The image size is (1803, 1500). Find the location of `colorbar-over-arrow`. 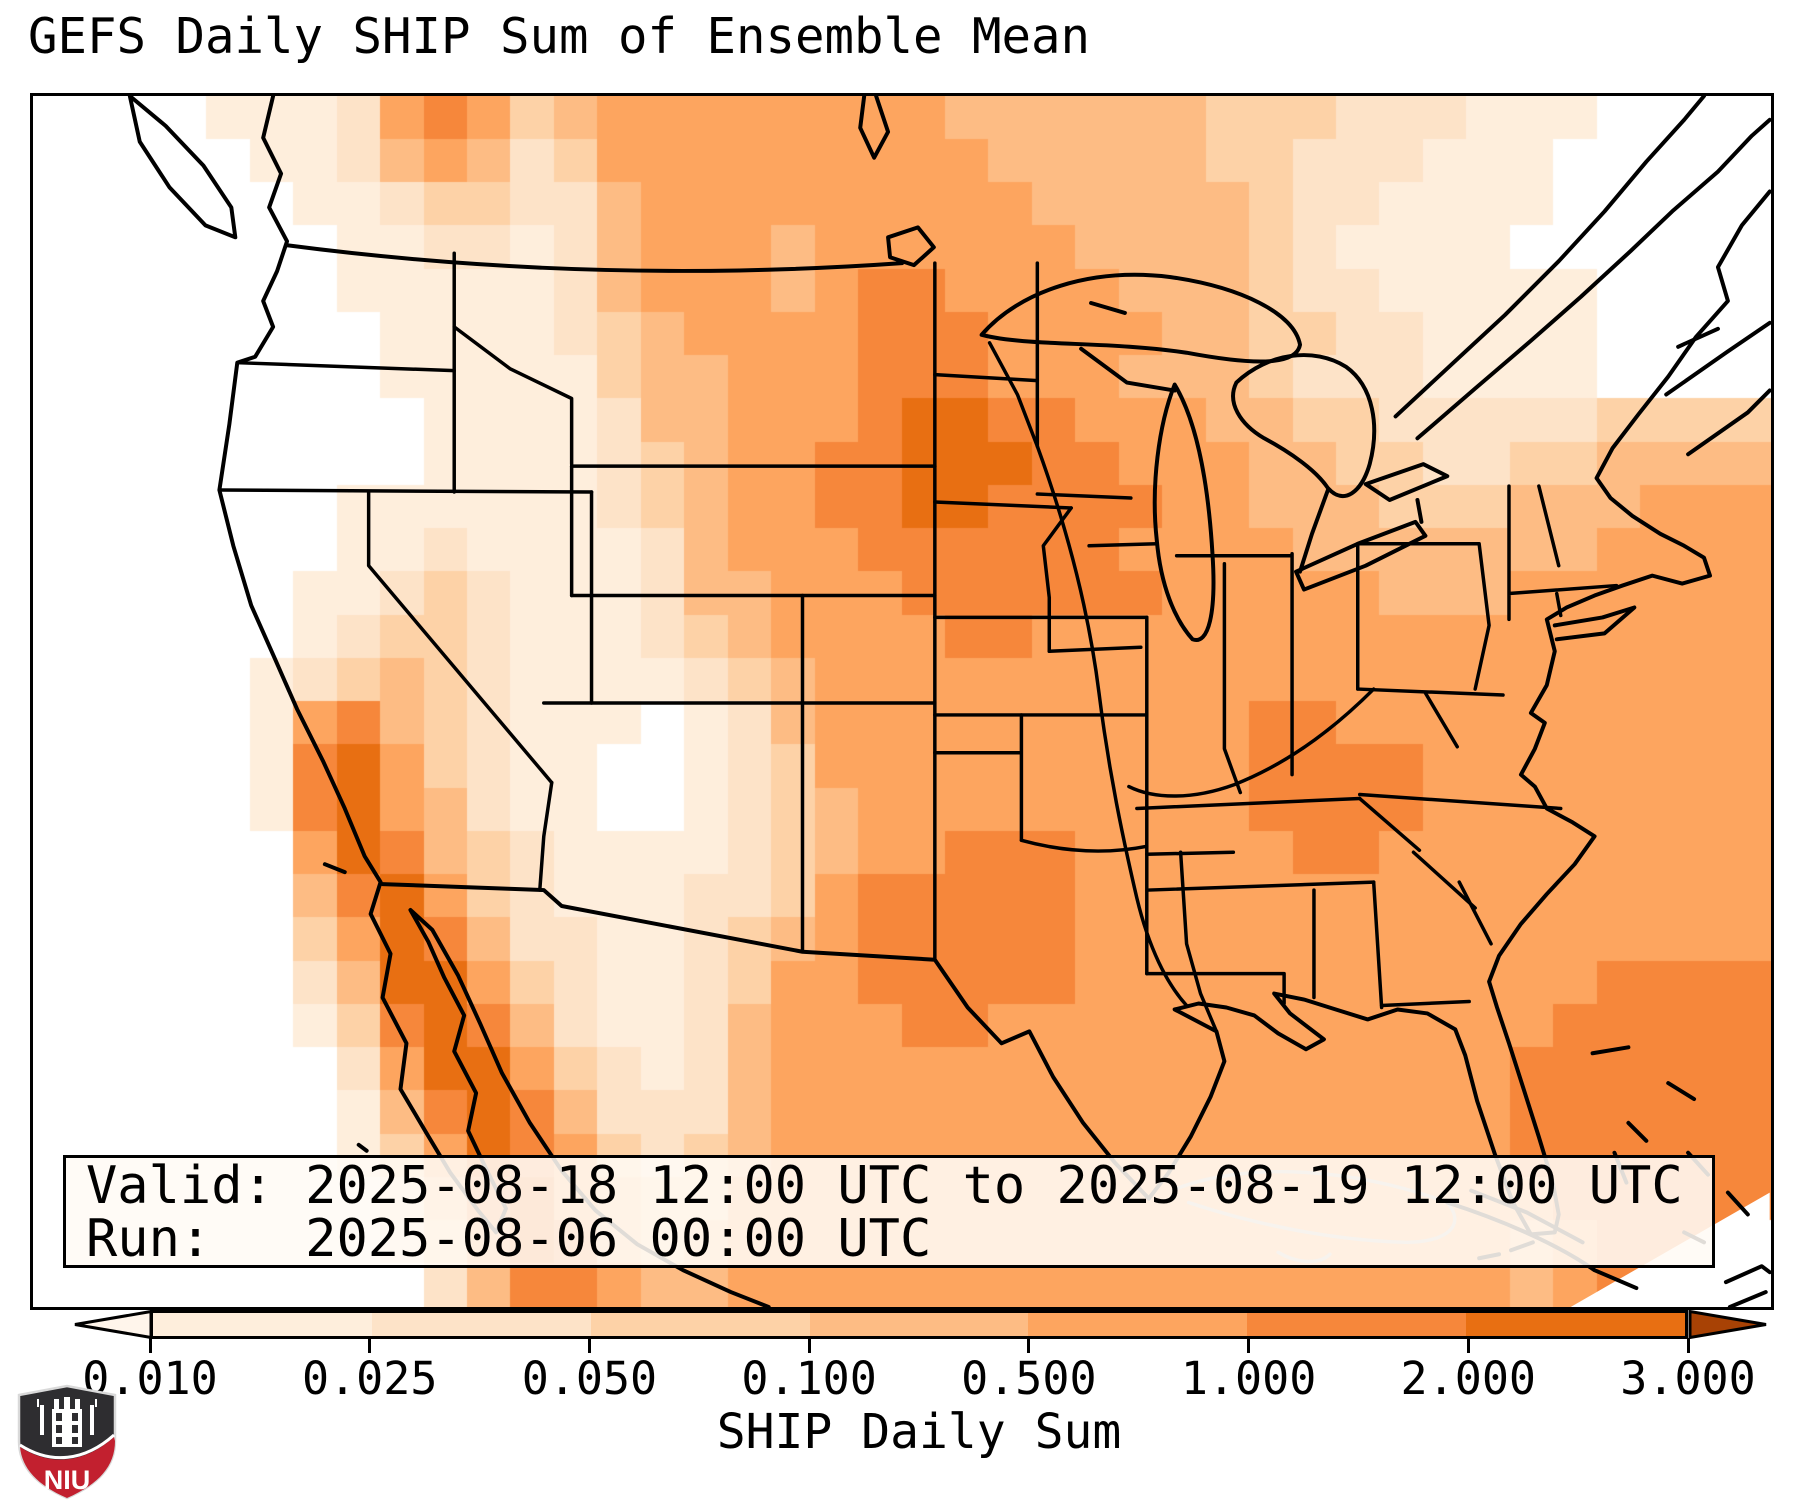

colorbar-over-arrow is located at coordinates (1727, 1324).